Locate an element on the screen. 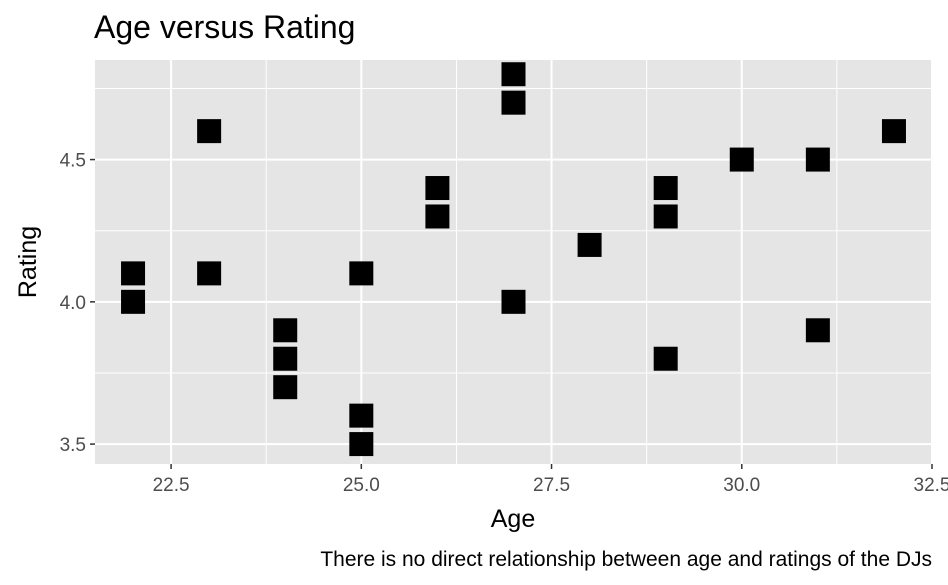 This screenshot has width=948, height=585. x-axis-ticks: 22.5 25.0 27.5 30.0 32.5 is located at coordinates (550, 480).